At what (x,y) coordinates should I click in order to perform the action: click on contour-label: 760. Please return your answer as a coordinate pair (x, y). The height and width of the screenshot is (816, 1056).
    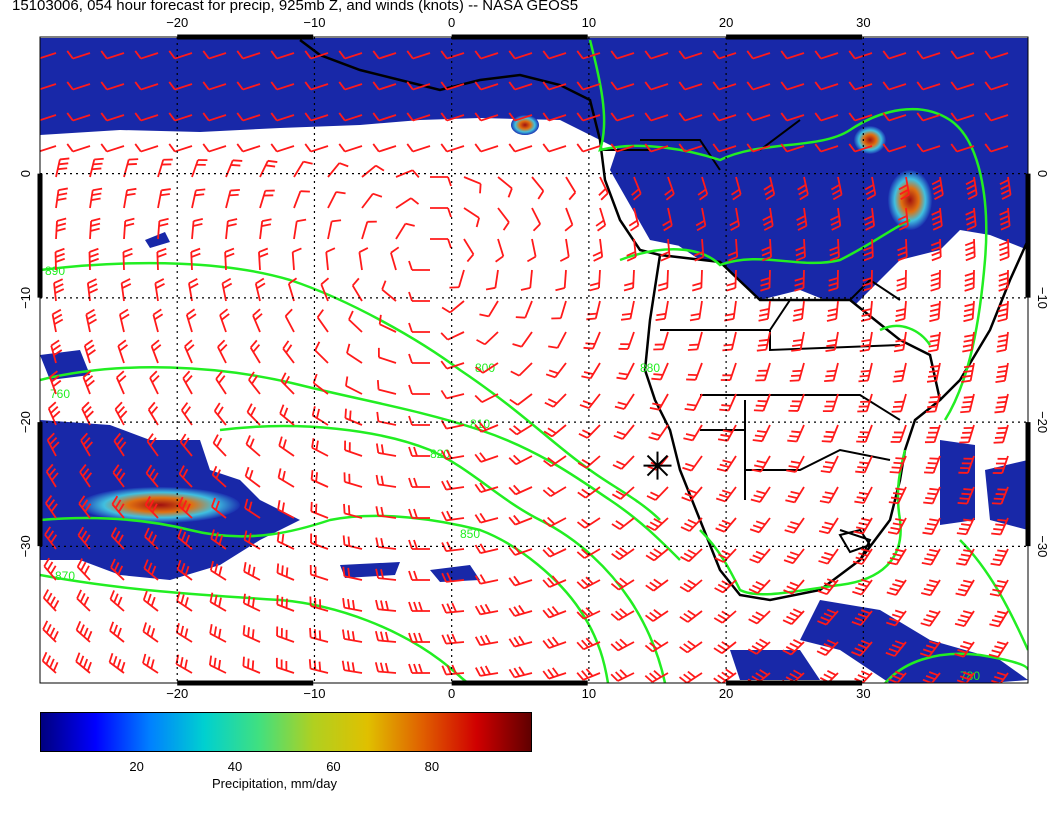
    Looking at the image, I should click on (60, 394).